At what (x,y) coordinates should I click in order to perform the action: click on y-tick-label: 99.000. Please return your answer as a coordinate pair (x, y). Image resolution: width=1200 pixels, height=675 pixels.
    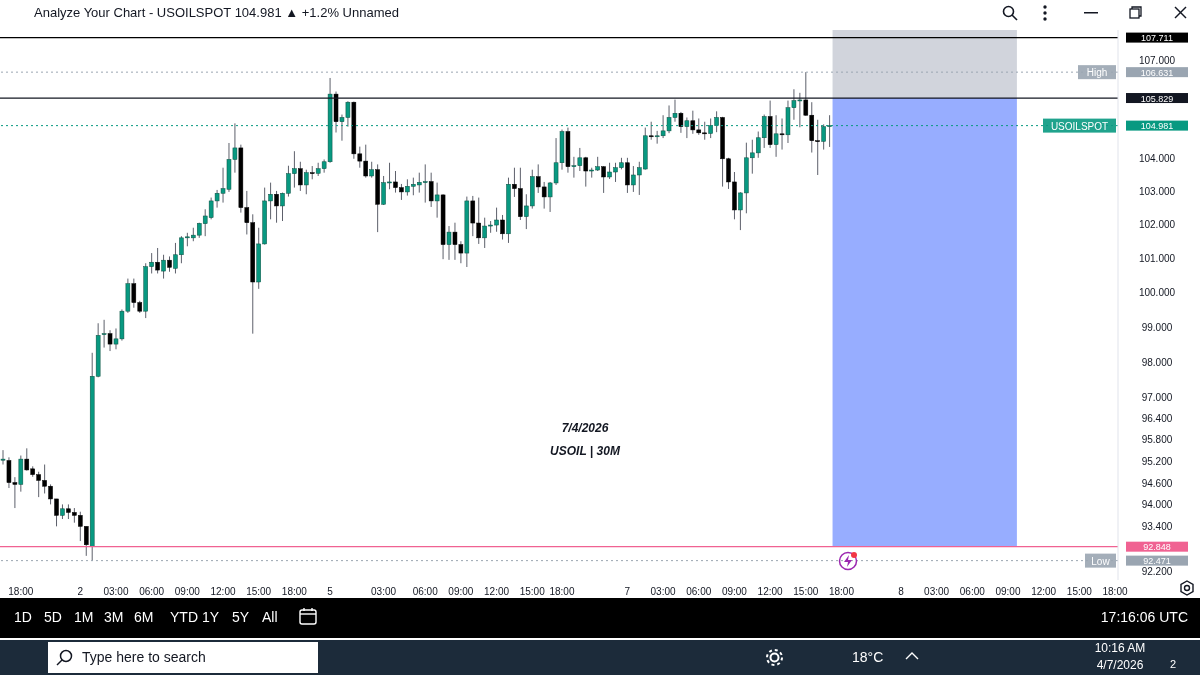
    Looking at the image, I should click on (1157, 327).